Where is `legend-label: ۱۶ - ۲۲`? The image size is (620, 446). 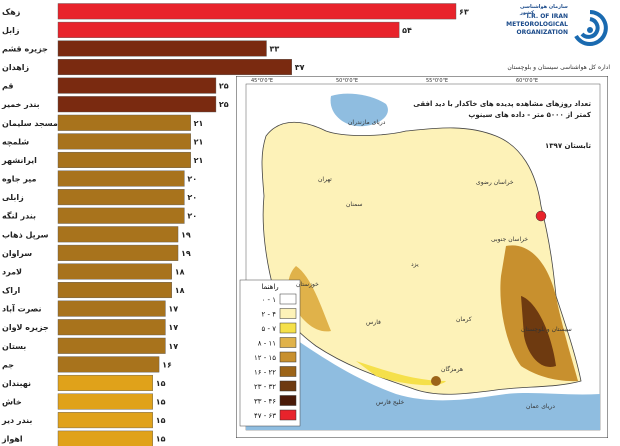 legend-label: ۱۶ - ۲۲ is located at coordinates (265, 373).